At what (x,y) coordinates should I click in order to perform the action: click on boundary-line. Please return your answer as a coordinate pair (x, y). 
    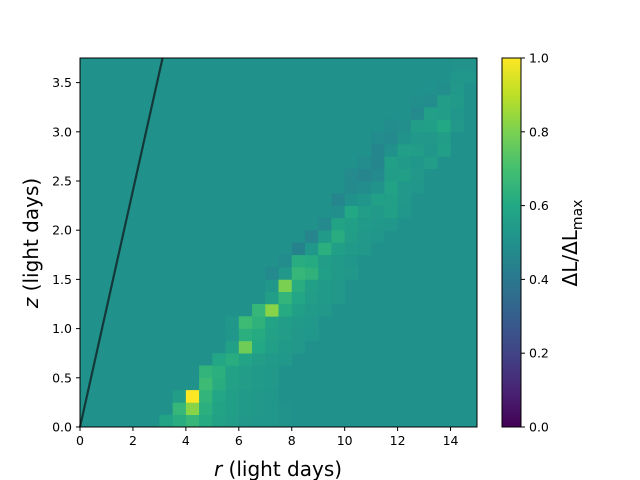
    Looking at the image, I should click on (121, 242).